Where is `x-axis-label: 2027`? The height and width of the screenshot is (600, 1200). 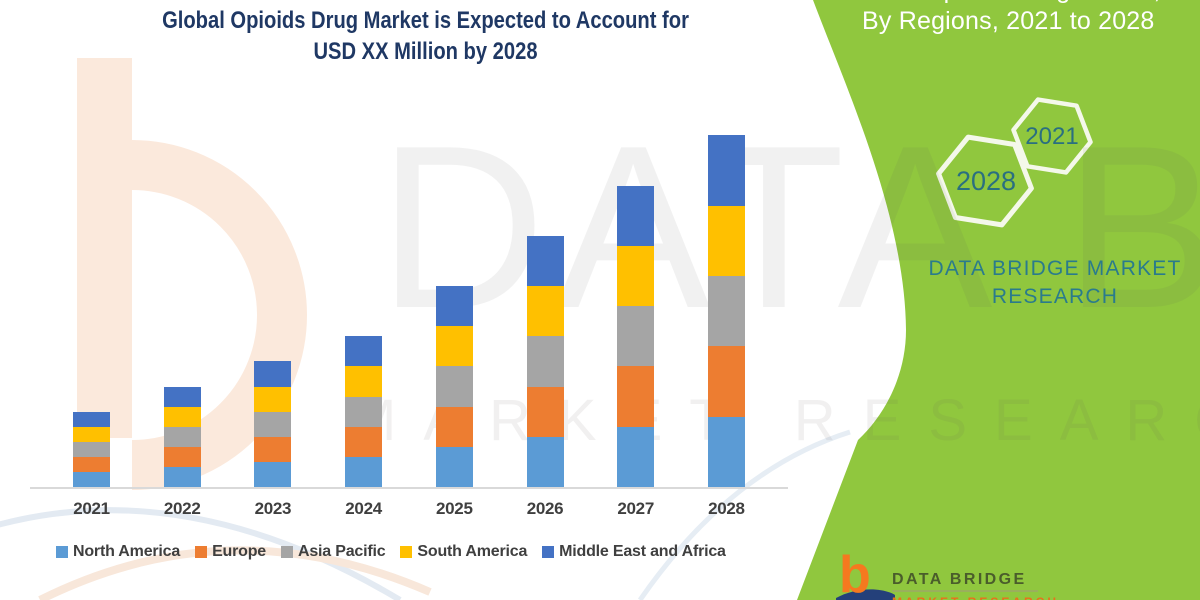
x-axis-label: 2027 is located at coordinates (635, 508).